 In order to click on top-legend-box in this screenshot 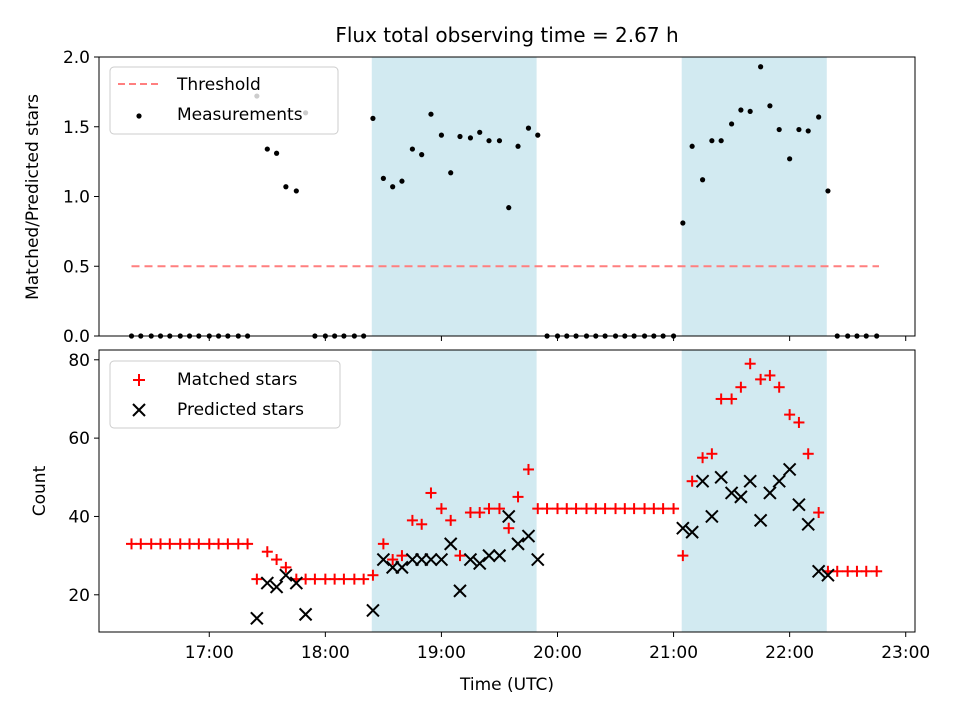, I will do `click(224, 100)`.